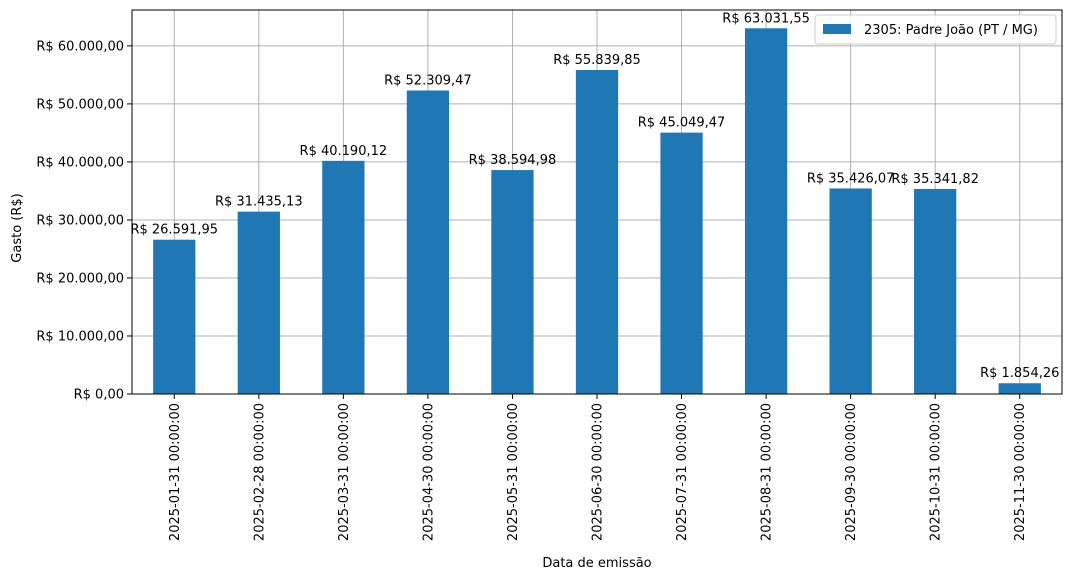 This screenshot has height=580, width=1072. What do you see at coordinates (837, 29) in the screenshot?
I see `legend-swatch` at bounding box center [837, 29].